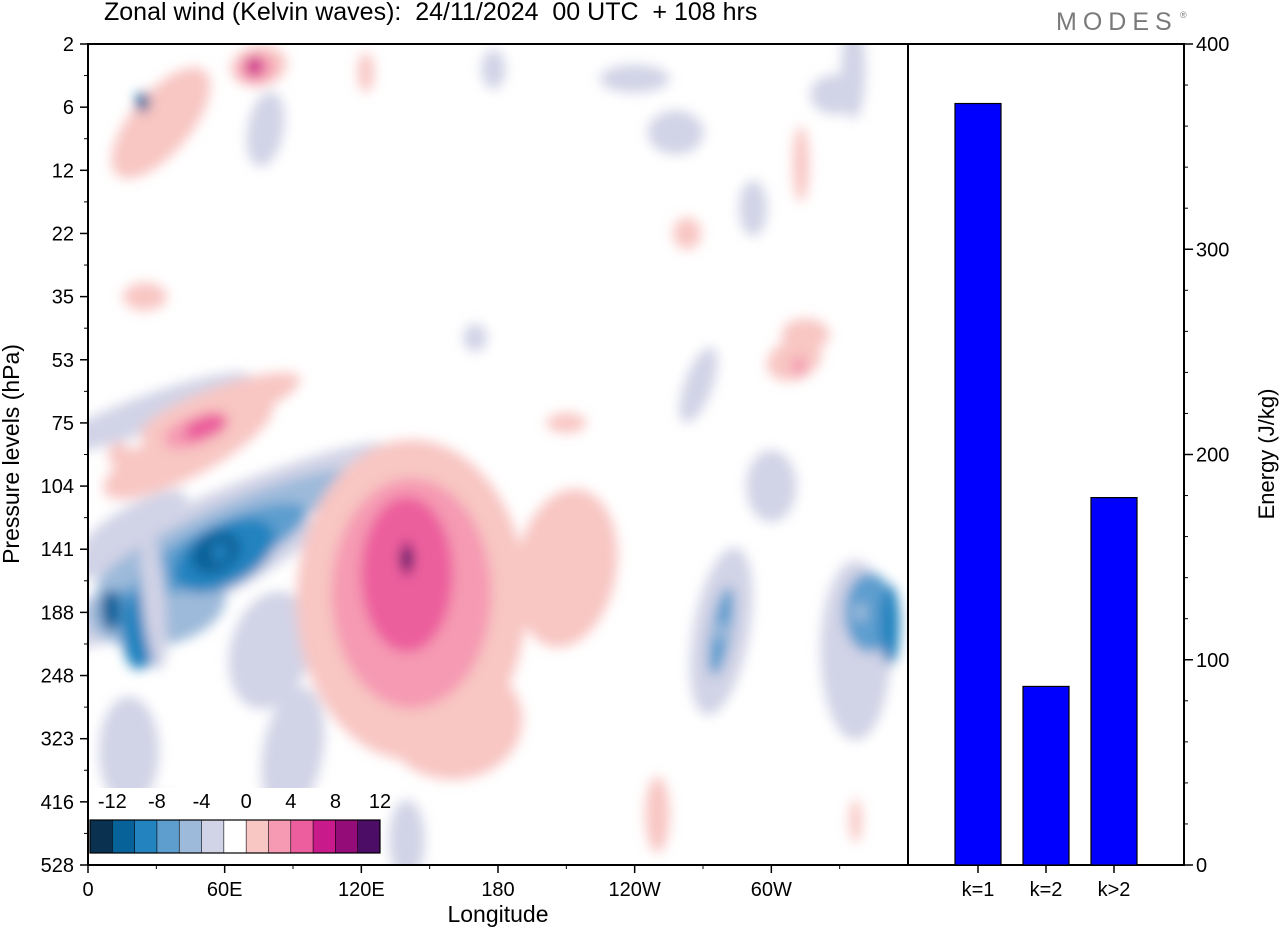 Image resolution: width=1280 pixels, height=930 pixels. Describe the element at coordinates (290, 802) in the screenshot. I see `colorbar-label: 4` at that location.